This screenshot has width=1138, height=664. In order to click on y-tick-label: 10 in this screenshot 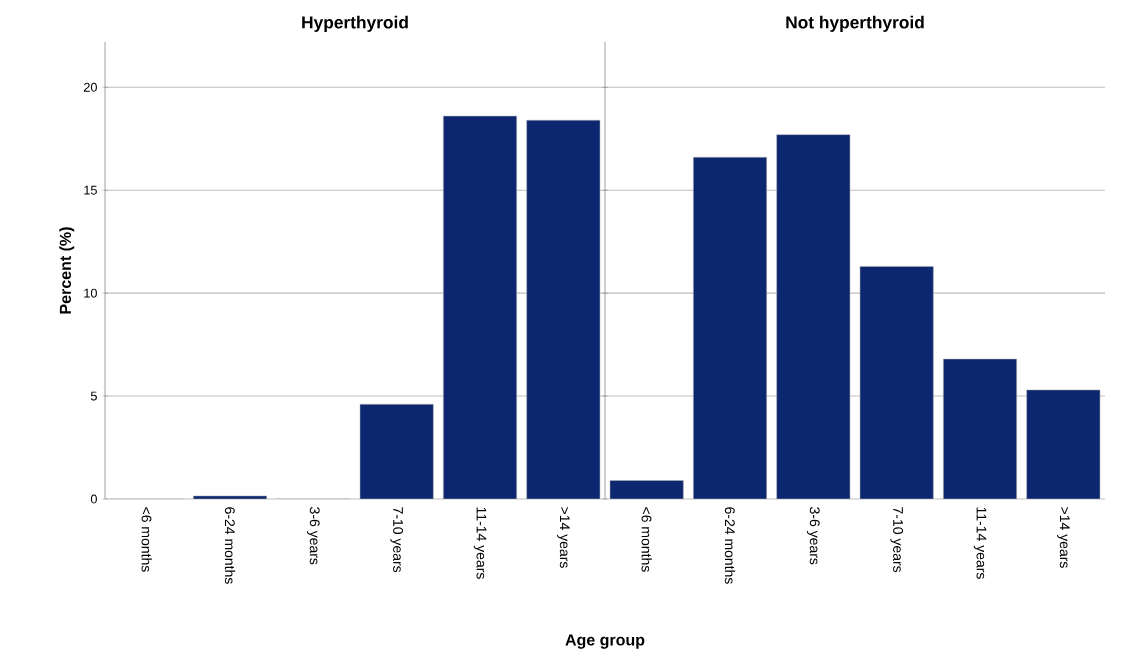, I will do `click(90, 293)`.